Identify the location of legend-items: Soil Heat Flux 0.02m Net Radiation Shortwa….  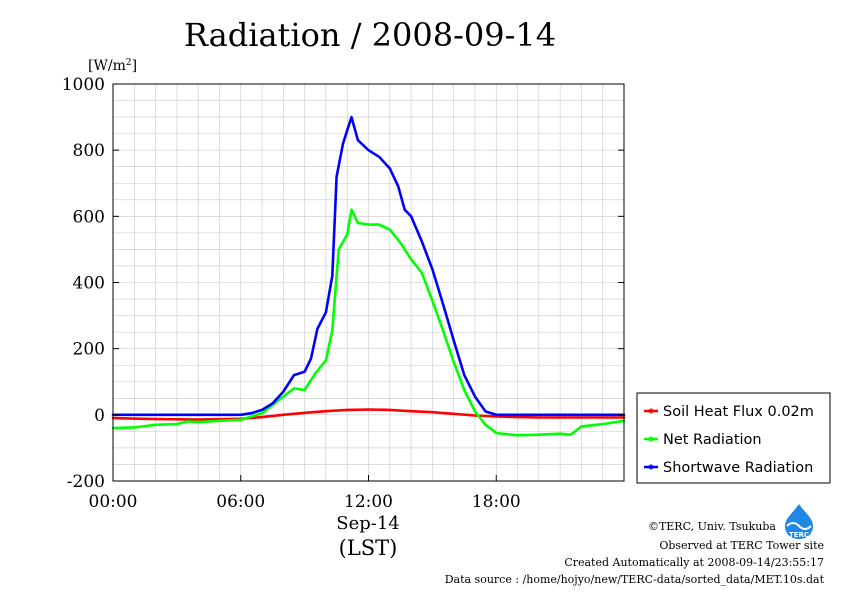
(729, 440).